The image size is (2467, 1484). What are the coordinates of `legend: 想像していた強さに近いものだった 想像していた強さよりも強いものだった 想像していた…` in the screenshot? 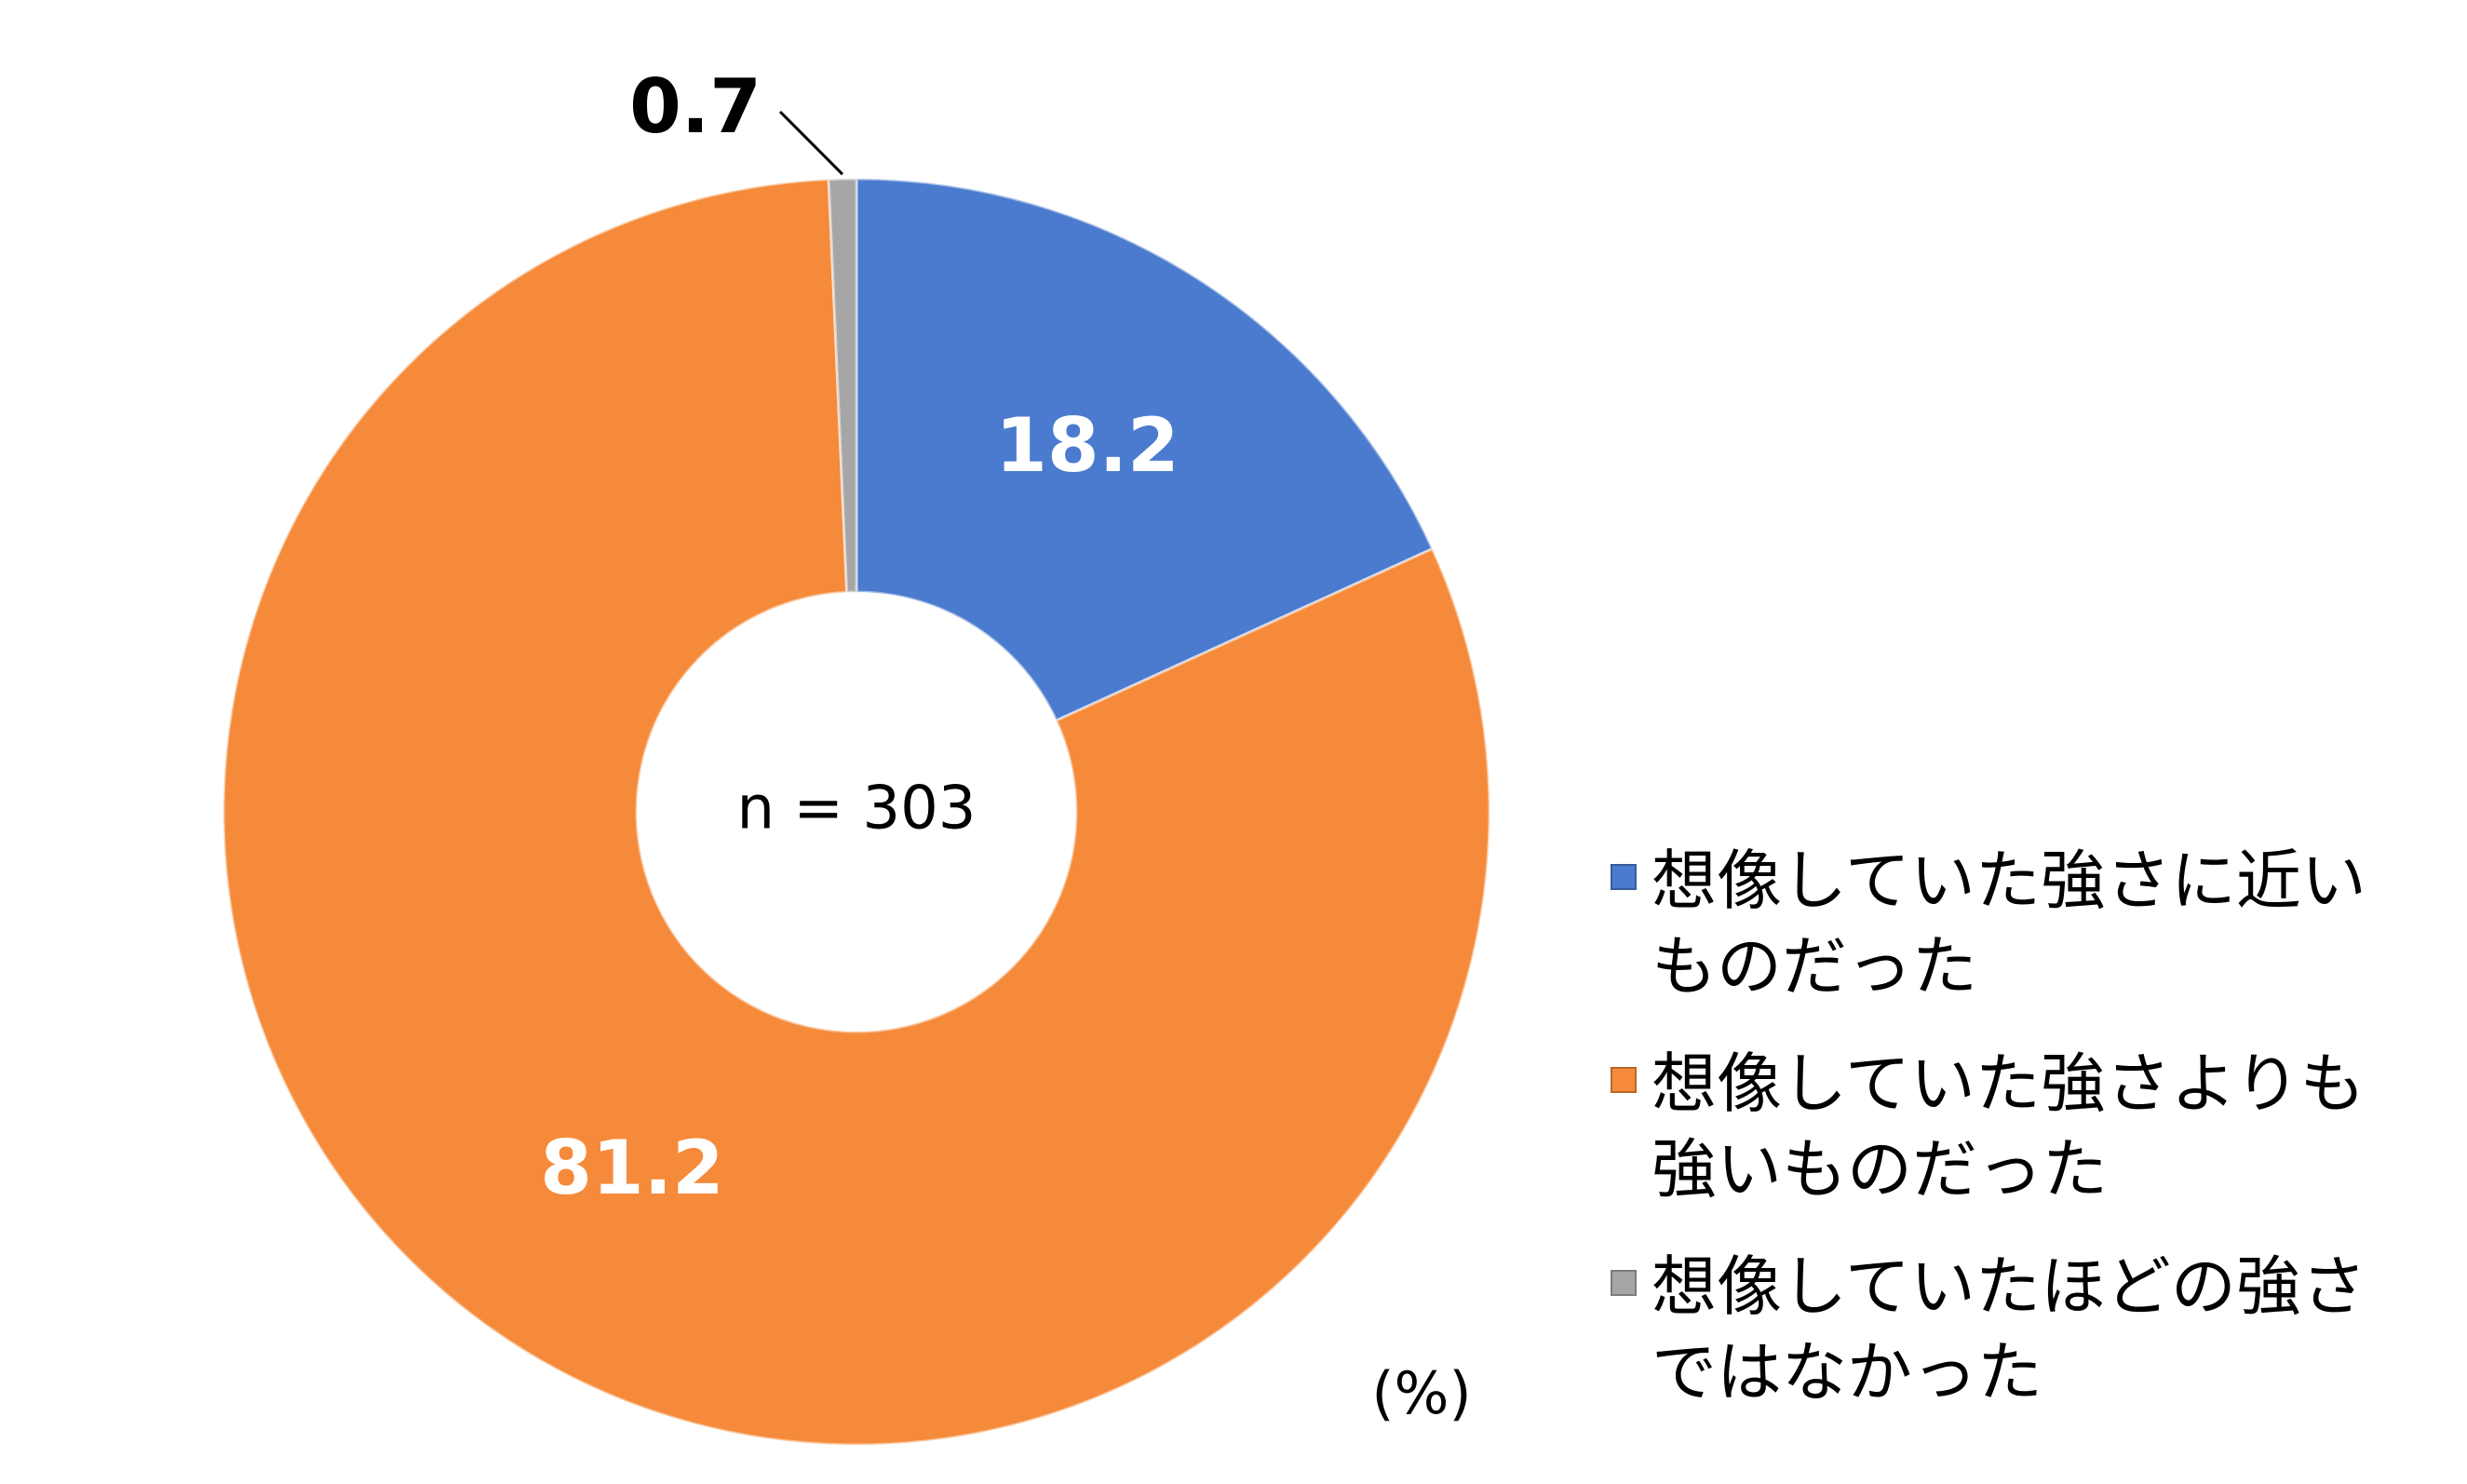 It's located at (2029, 1142).